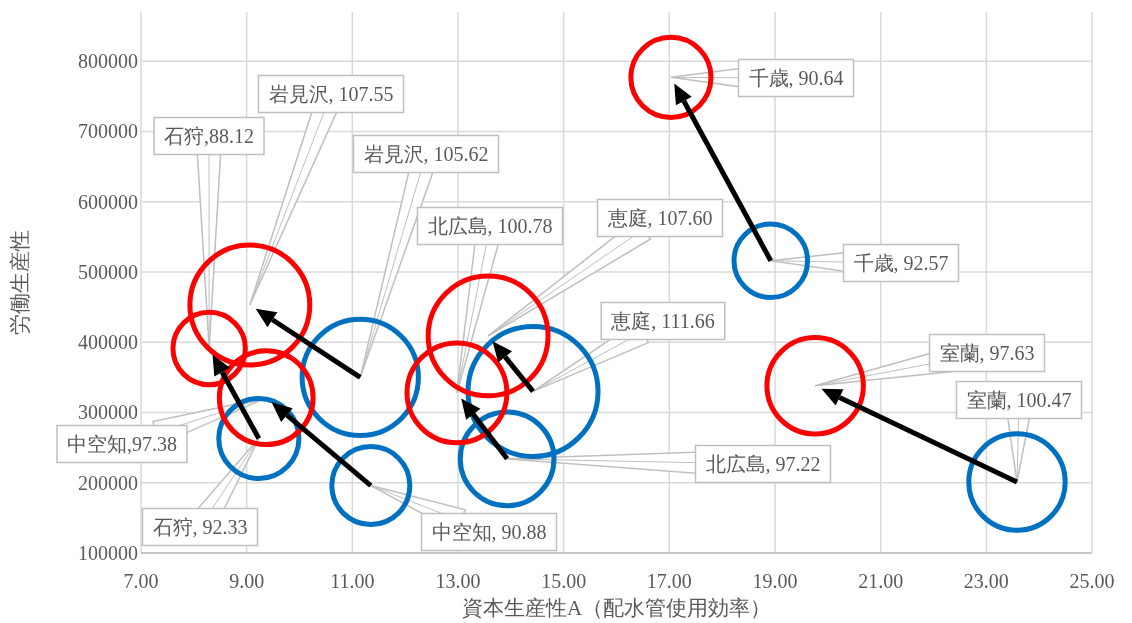  Describe the element at coordinates (490, 226) in the screenshot. I see `annotation: 北広島, 100.78` at that location.